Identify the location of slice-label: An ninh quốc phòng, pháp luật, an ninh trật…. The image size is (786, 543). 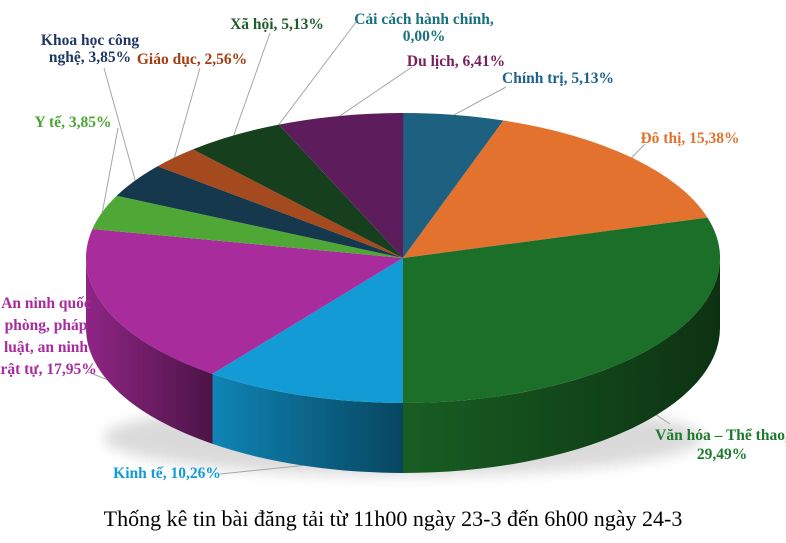
(48, 336).